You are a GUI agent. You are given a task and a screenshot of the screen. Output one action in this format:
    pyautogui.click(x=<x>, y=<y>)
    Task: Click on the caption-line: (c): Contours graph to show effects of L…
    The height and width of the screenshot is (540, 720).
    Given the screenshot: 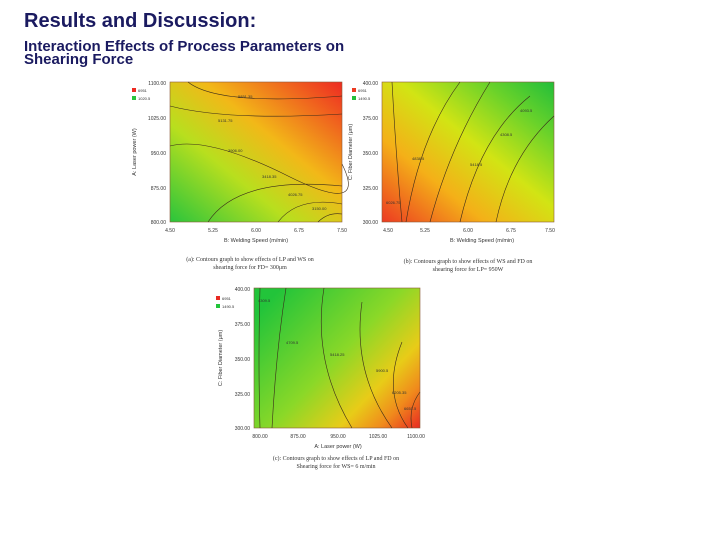 What is the action you would take?
    pyautogui.click(x=336, y=459)
    